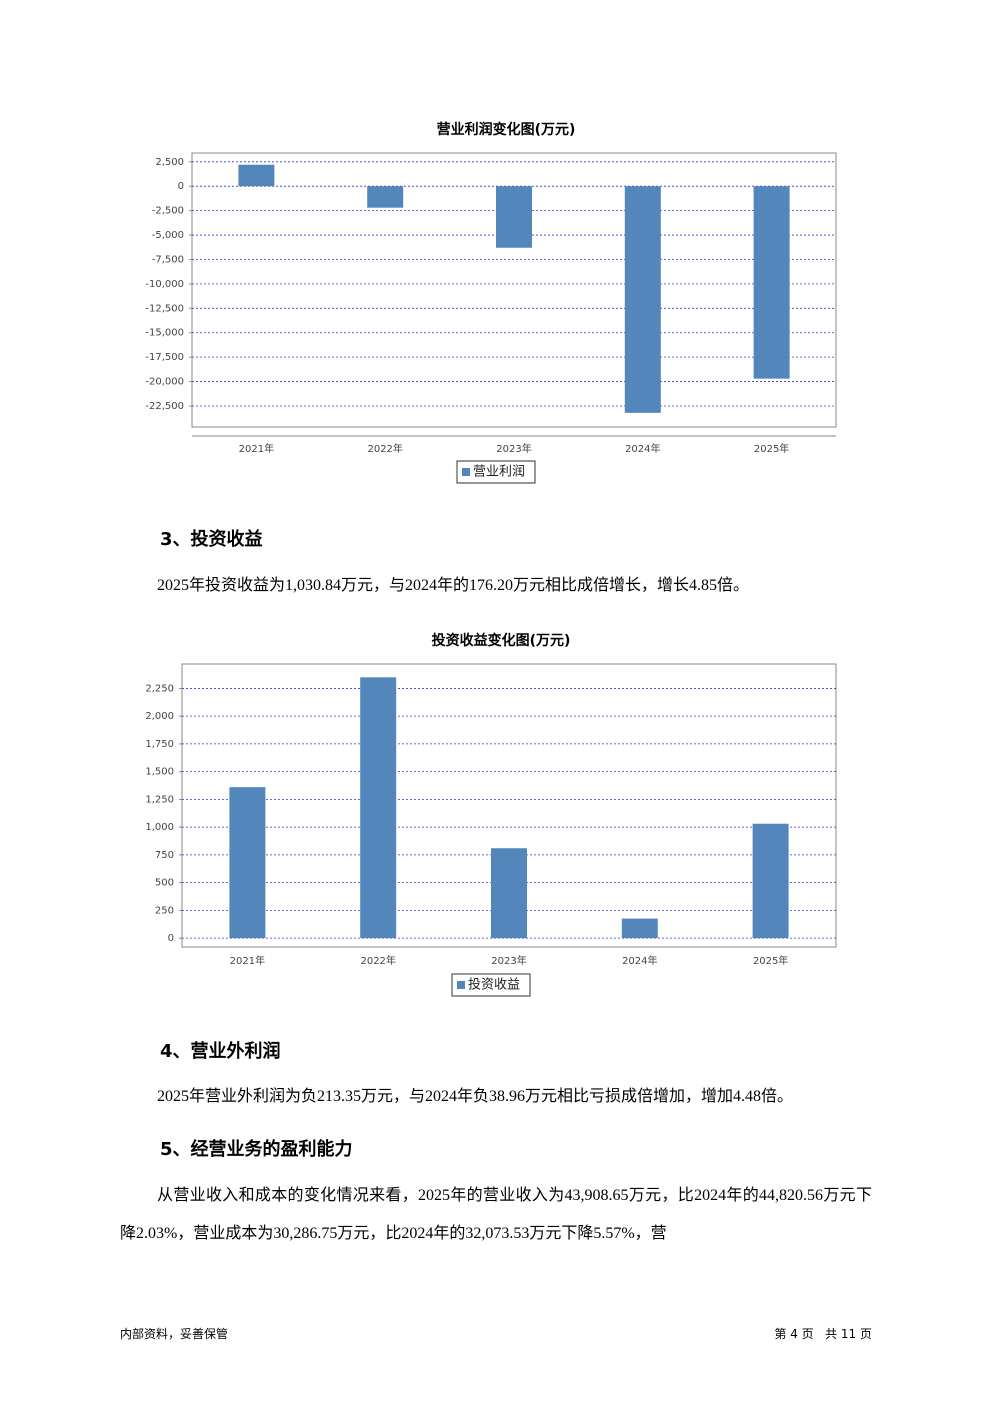 Image resolution: width=992 pixels, height=1403 pixels. Describe the element at coordinates (164, 308) in the screenshot. I see `y-tick-label: -12,500` at that location.